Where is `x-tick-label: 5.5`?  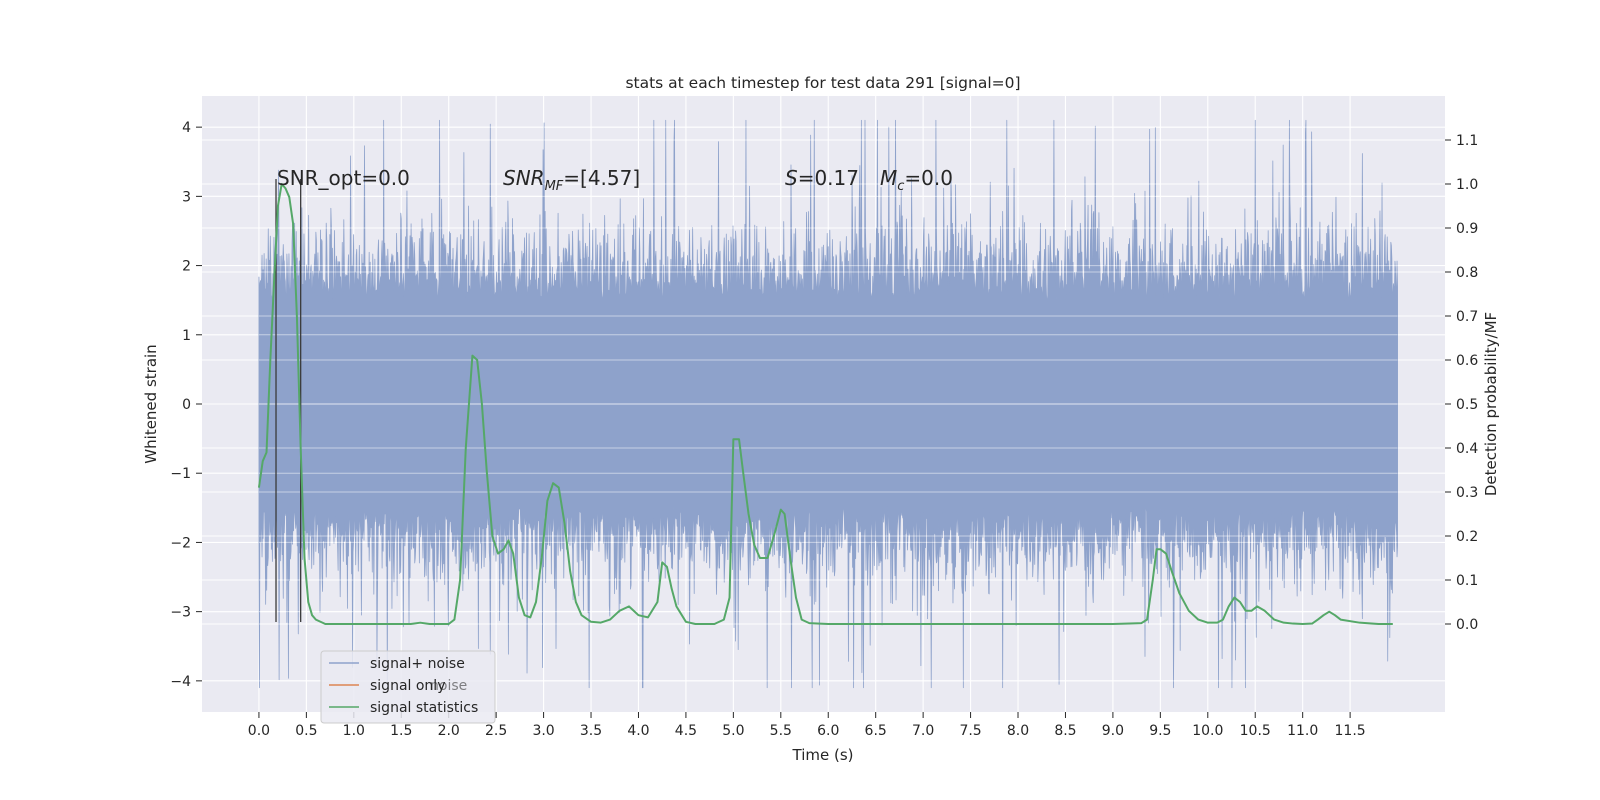
x-tick-label: 5.5 is located at coordinates (781, 731).